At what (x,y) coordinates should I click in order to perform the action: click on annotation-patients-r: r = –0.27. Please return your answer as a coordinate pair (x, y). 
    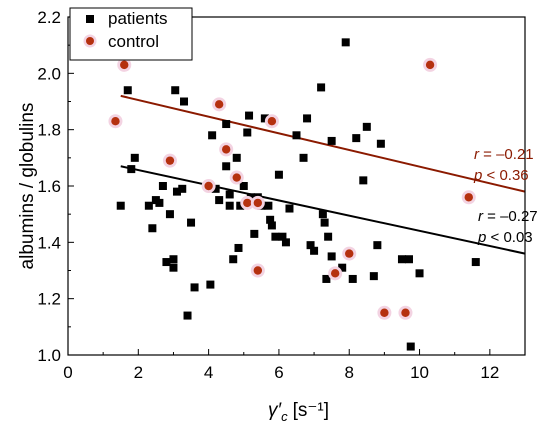
    Looking at the image, I should click on (508, 216).